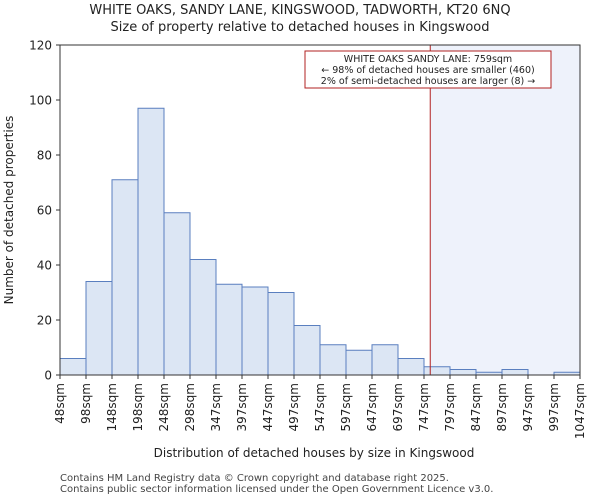 Image resolution: width=600 pixels, height=500 pixels. Describe the element at coordinates (320, 407) in the screenshot. I see `x-tick-label: 547sqm` at that location.